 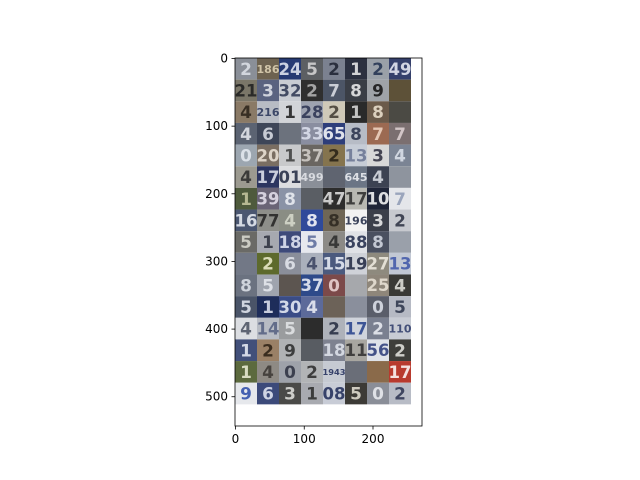 What do you see at coordinates (216, 329) in the screenshot?
I see `y-tick-label: 400` at bounding box center [216, 329].